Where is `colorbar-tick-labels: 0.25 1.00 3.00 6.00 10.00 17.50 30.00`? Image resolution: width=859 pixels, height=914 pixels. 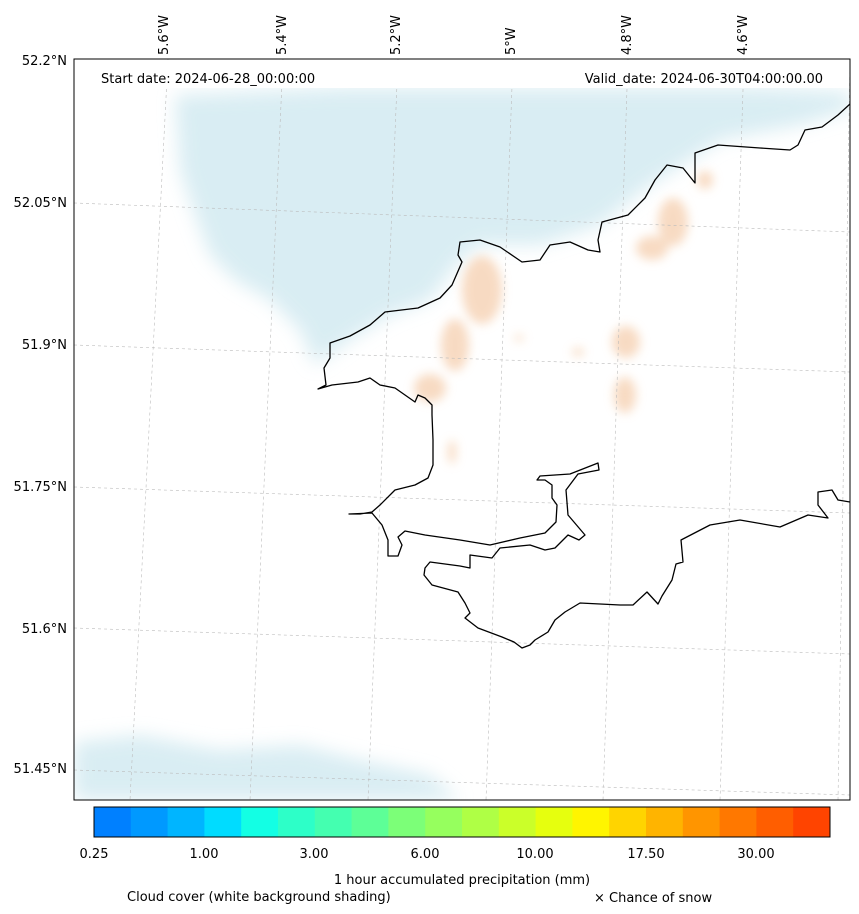
colorbar-tick-labels: 0.25 1.00 3.00 6.00 10.00 17.50 30.00 is located at coordinates (427, 854).